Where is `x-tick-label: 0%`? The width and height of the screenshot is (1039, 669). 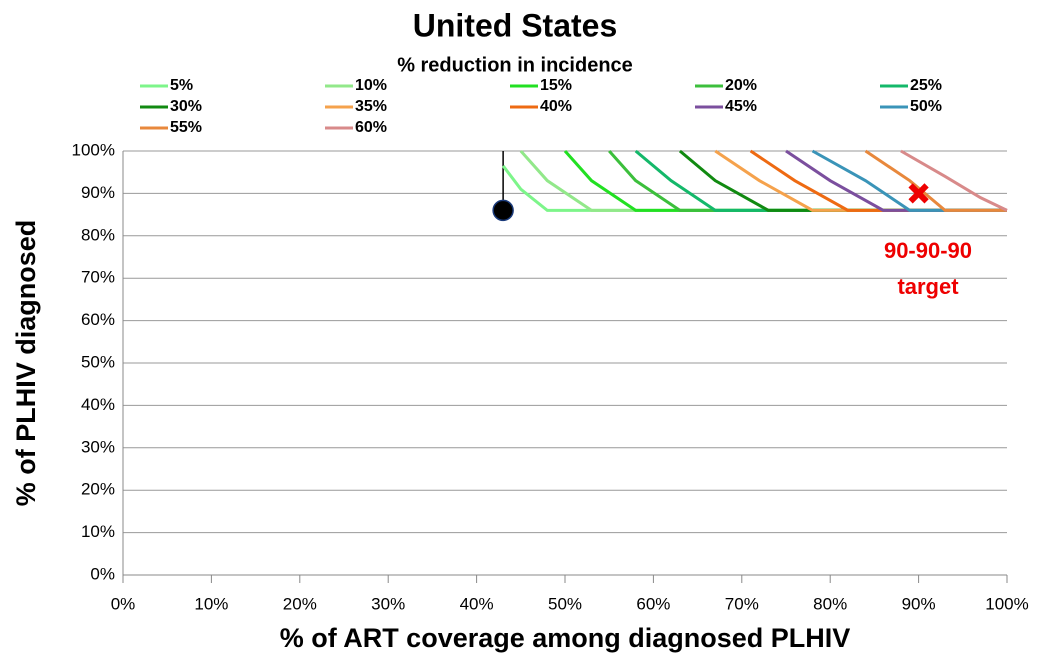
x-tick-label: 0% is located at coordinates (123, 603).